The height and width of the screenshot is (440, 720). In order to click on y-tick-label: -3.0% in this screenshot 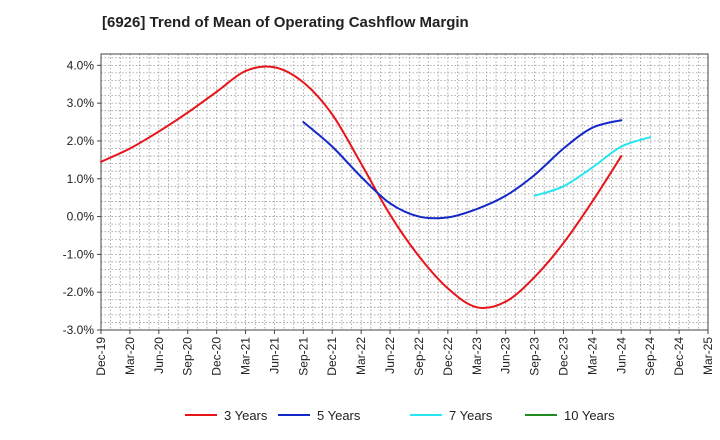, I will do `click(79, 330)`.